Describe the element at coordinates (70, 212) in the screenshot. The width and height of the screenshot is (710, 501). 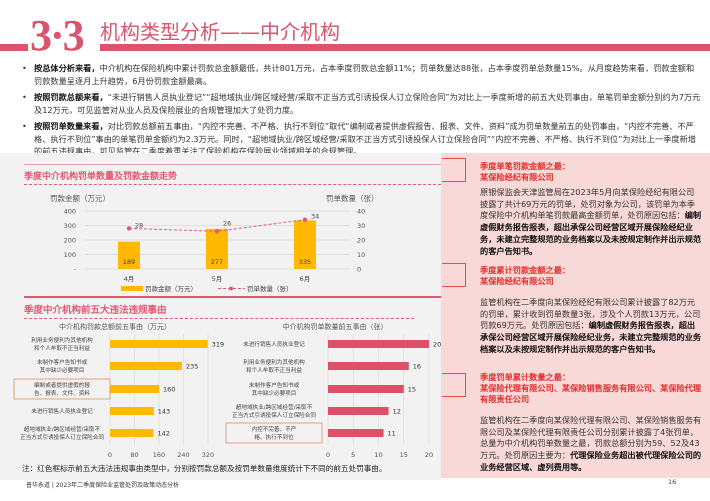
I see `y-tick-label: 400` at that location.